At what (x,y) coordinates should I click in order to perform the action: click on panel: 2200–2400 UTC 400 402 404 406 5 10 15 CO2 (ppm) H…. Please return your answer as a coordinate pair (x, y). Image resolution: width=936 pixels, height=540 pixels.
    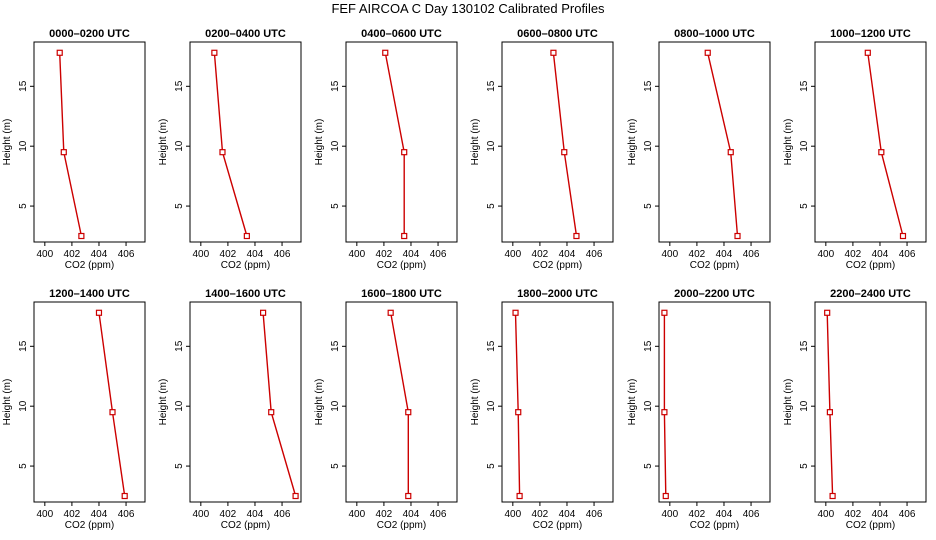
    Looking at the image, I should click on (855, 409).